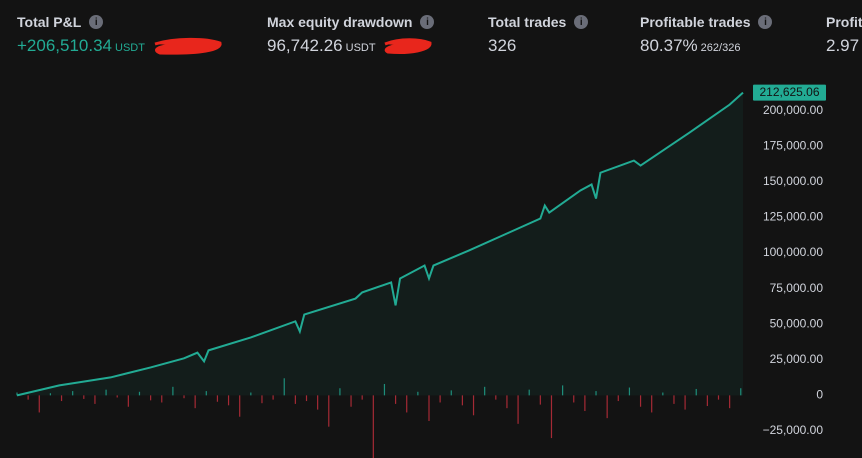 The image size is (862, 458). What do you see at coordinates (81, 34) in the screenshot?
I see `stat: Total P&L i +206,510.34 USDT` at bounding box center [81, 34].